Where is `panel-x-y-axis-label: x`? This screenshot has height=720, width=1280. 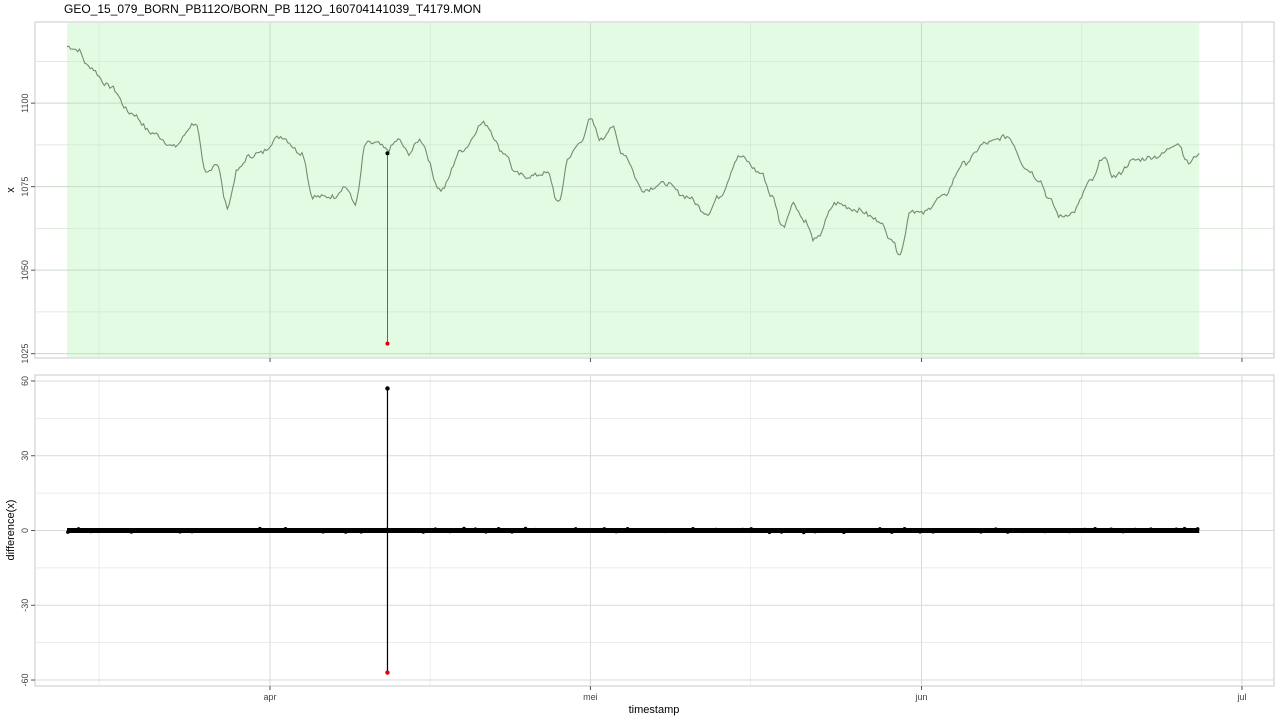 panel-x-y-axis-label: x is located at coordinates (11, 190).